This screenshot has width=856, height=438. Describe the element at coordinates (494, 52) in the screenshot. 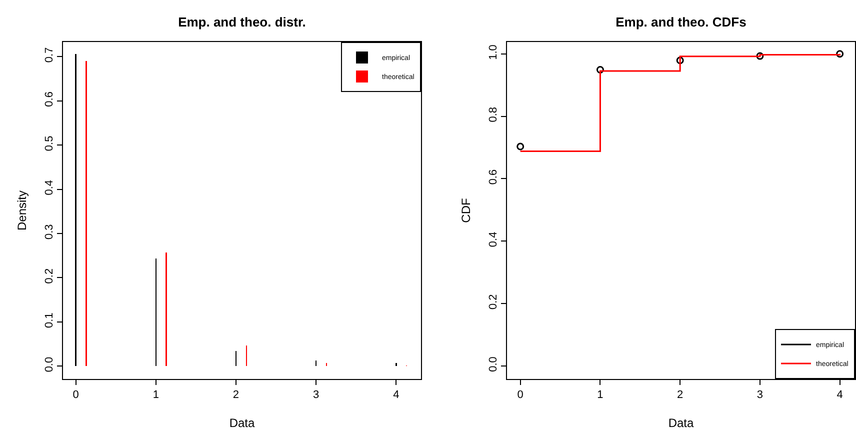

I see `y-tick-label: 1.0` at that location.